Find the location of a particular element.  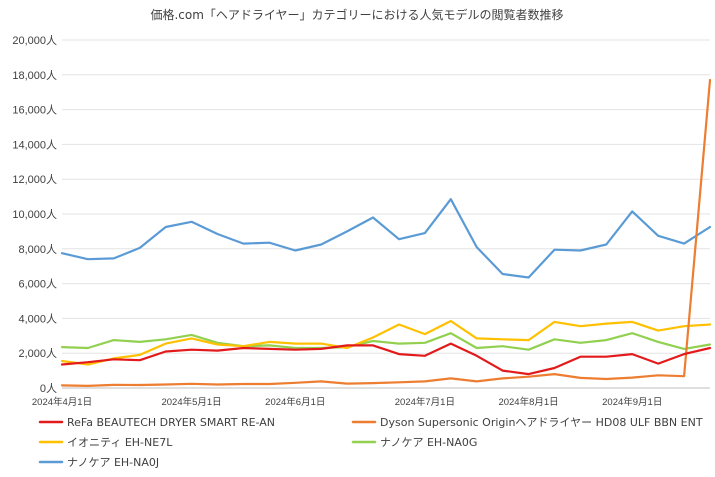

x-tick-label: 2024年5月1日 is located at coordinates (191, 402).